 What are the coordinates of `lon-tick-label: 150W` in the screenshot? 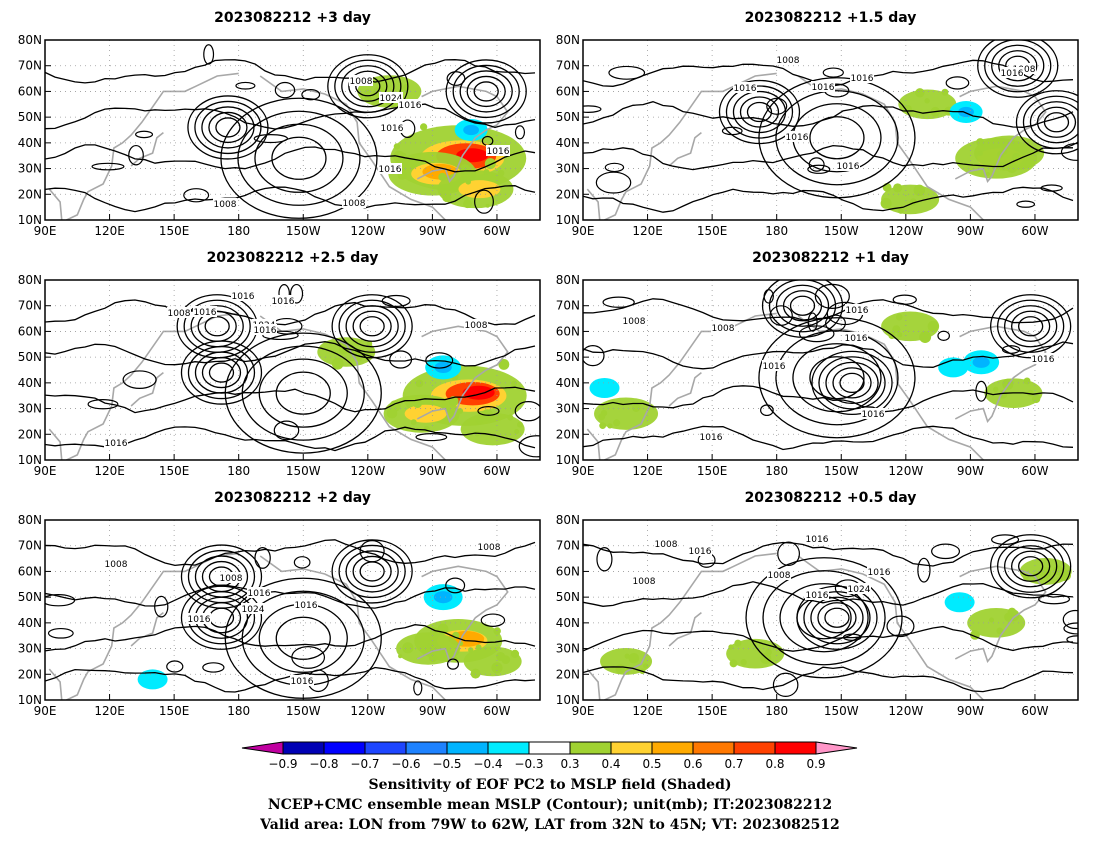 It's located at (303, 711).